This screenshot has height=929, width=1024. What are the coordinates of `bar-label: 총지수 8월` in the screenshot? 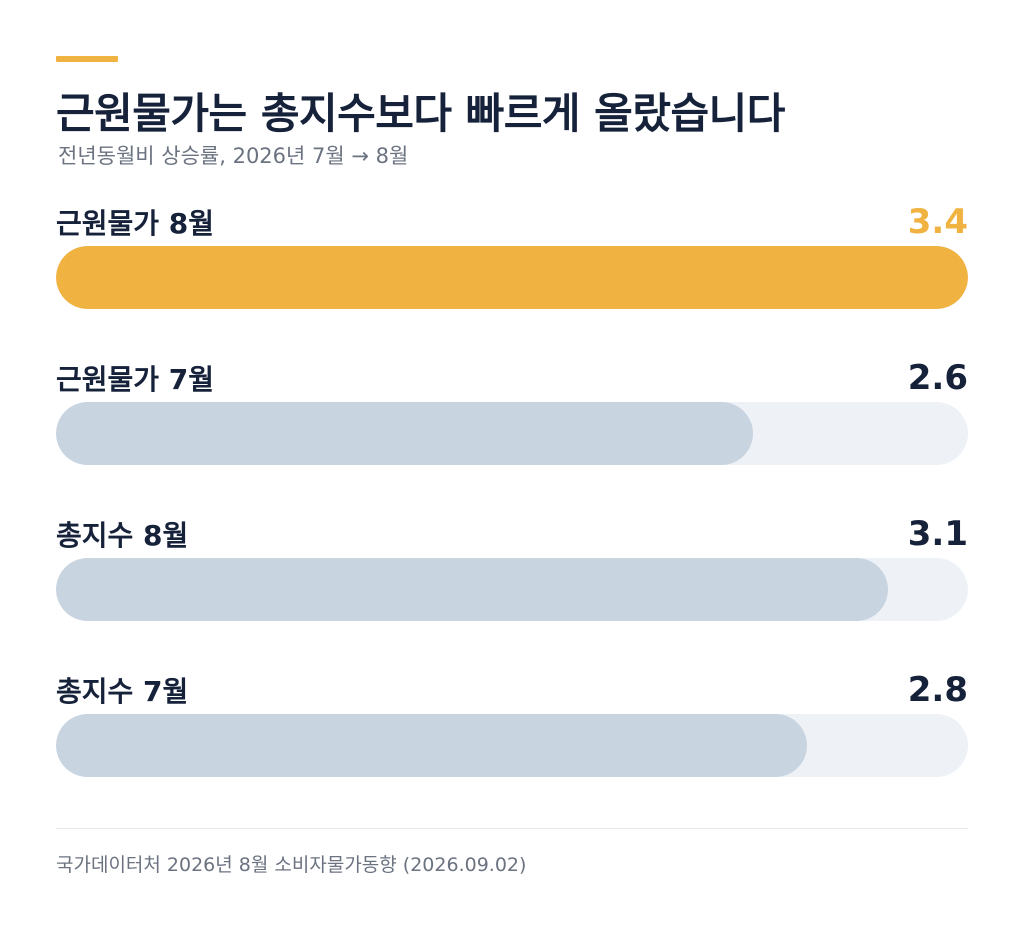 It's located at (122, 535).